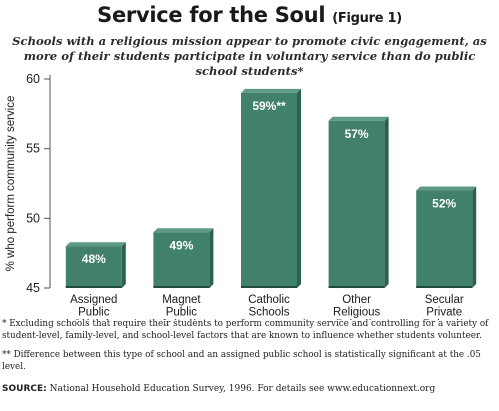 This screenshot has height=411, width=499. Describe the element at coordinates (269, 300) in the screenshot. I see `category-label-line: Catholic` at that location.